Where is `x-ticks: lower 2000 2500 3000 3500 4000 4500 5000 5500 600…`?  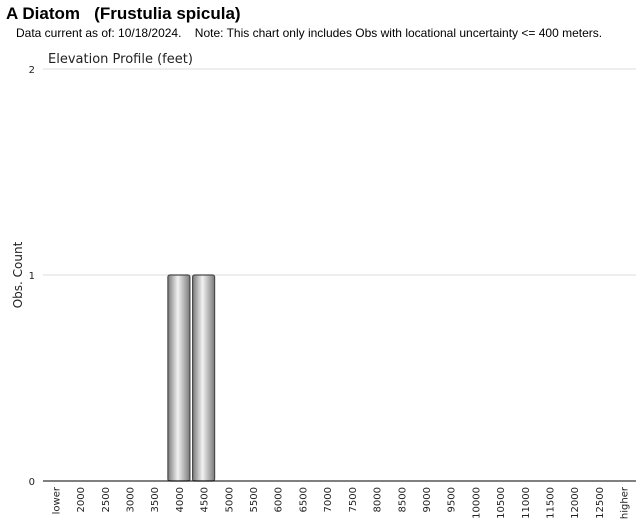
x-ticks: lower 2000 2500 3000 3500 4000 4500 5000 5500 600… is located at coordinates (340, 502).